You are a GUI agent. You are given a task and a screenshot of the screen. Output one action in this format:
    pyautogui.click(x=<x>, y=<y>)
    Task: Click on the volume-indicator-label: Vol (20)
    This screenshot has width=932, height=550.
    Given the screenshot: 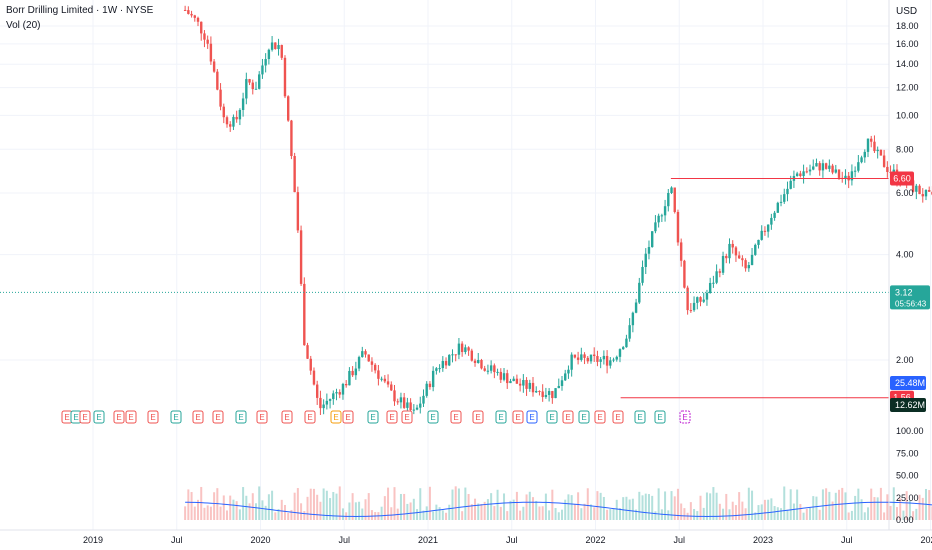 What is the action you would take?
    pyautogui.click(x=23, y=25)
    